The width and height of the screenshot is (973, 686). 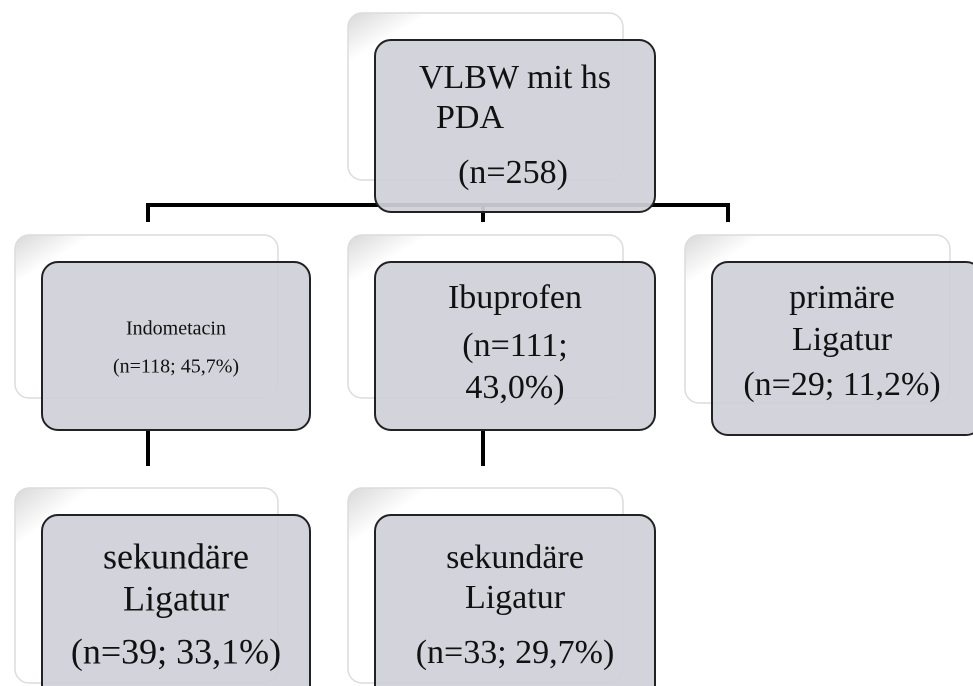 What do you see at coordinates (841, 384) in the screenshot?
I see `node-label: (n=29; 11,2%)` at bounding box center [841, 384].